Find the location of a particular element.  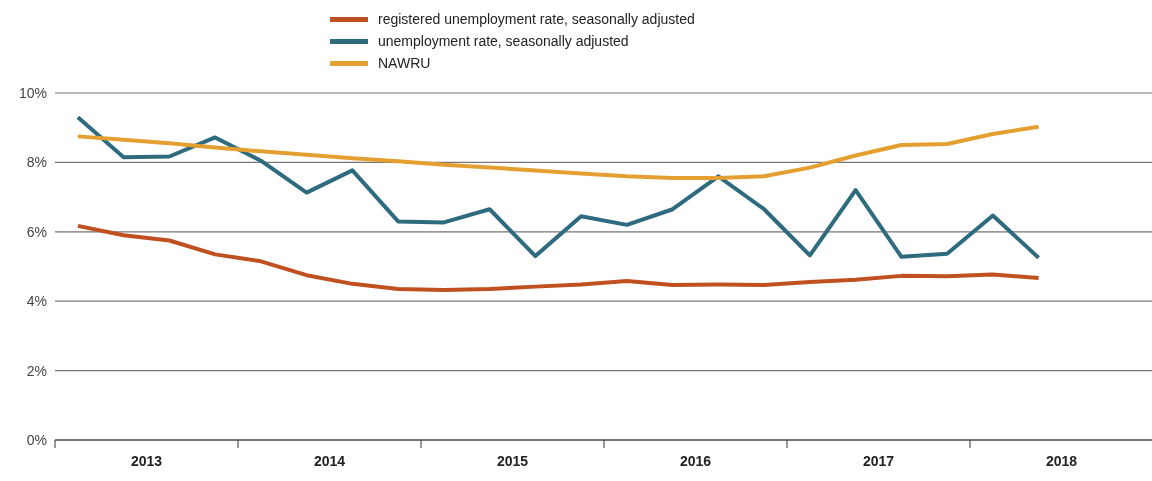

y-tick-label: 2% is located at coordinates (36, 370).